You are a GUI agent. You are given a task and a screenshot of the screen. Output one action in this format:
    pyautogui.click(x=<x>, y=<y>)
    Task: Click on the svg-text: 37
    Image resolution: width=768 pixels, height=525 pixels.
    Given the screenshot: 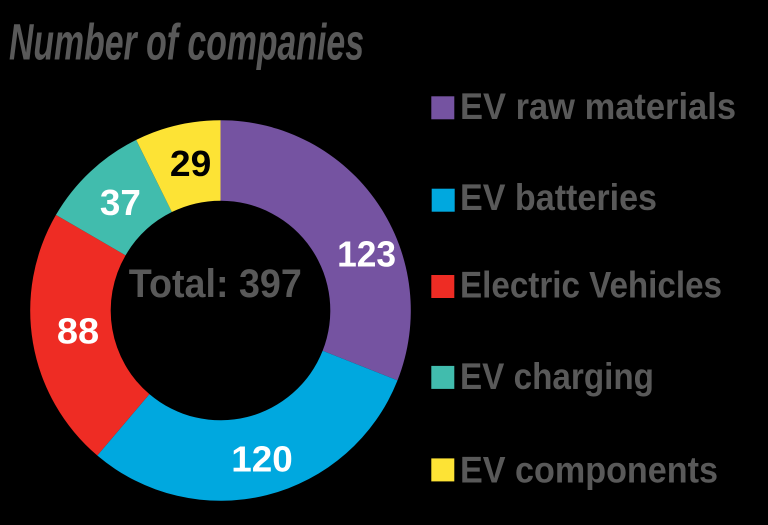 What is the action you would take?
    pyautogui.click(x=120, y=202)
    